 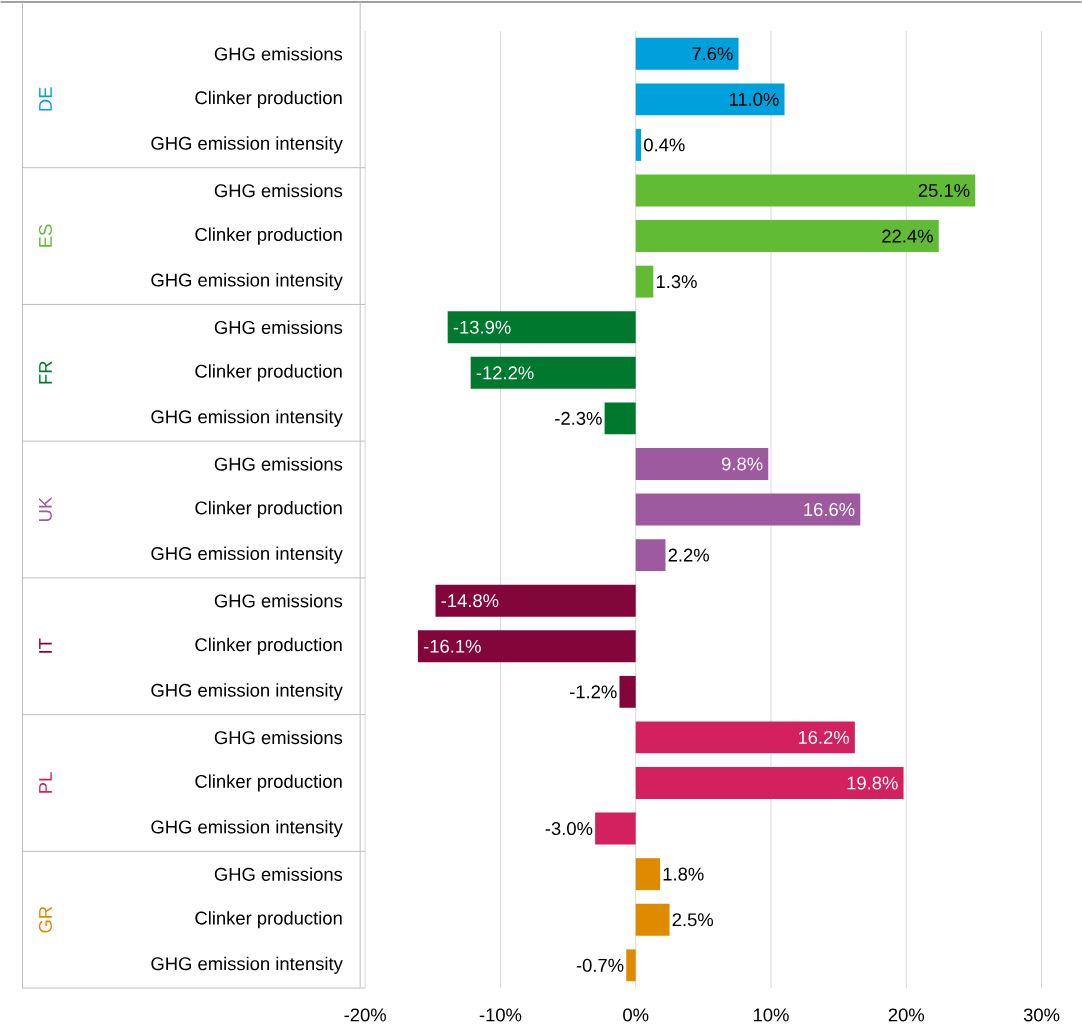 What do you see at coordinates (742, 464) in the screenshot?
I see `data-label: 9.8%` at bounding box center [742, 464].